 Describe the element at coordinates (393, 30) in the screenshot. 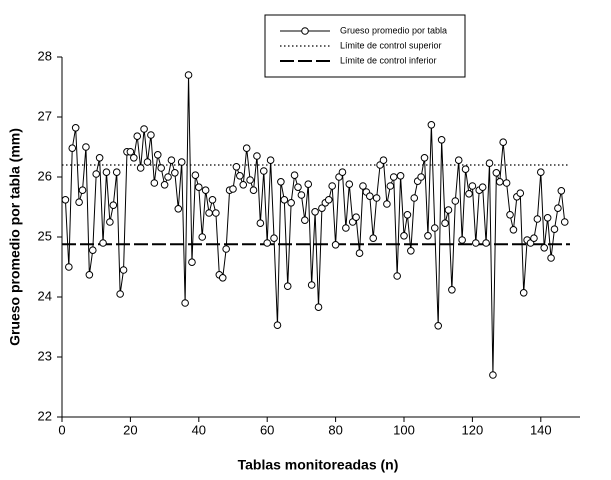

I see `legend-label: Grueso promedio por tabla` at that location.